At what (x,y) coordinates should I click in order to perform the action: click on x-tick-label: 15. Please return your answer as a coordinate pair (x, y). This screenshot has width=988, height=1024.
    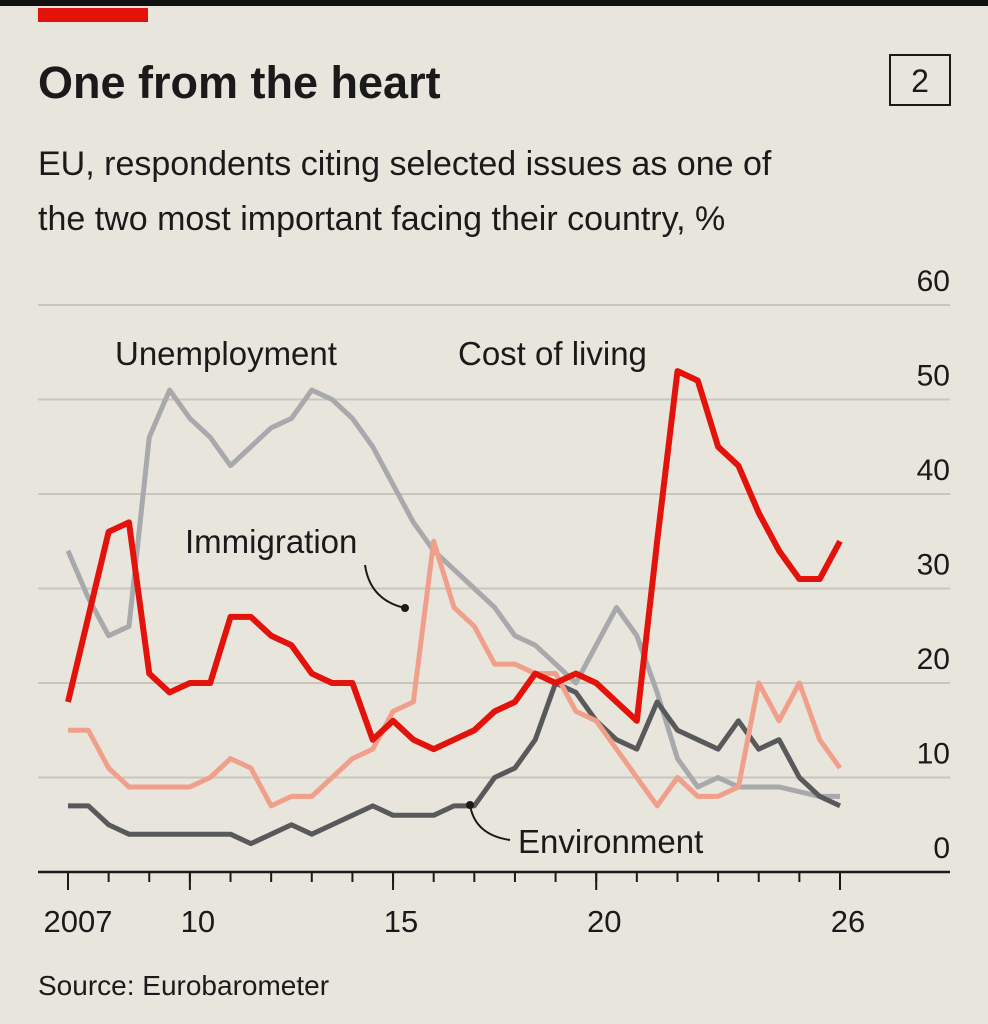
    Looking at the image, I should click on (401, 921).